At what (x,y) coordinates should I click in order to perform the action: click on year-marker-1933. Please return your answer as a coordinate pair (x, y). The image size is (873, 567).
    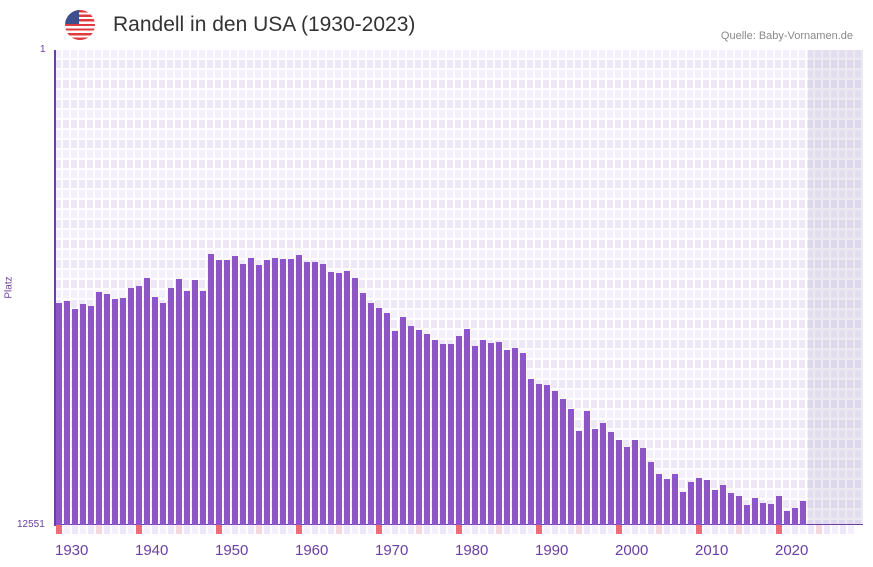
    Looking at the image, I should click on (83, 529).